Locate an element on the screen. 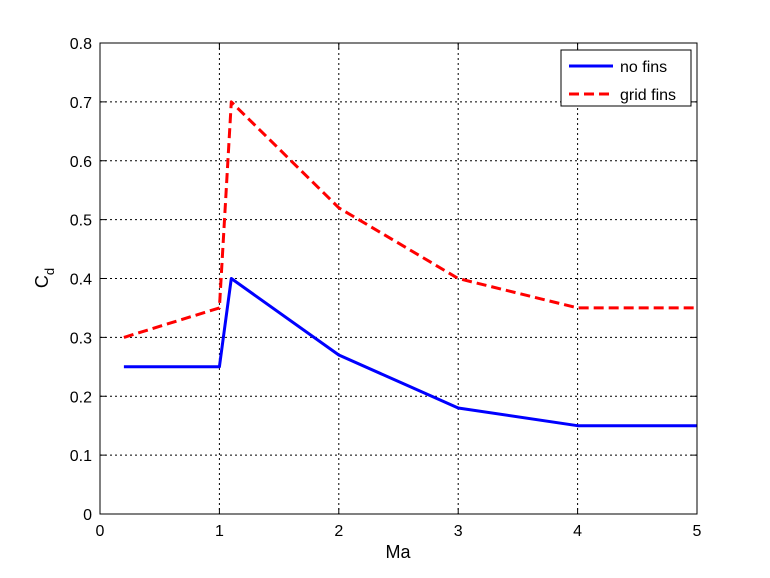 The image size is (770, 578). y-tick-label: 0.7 is located at coordinates (81, 103).